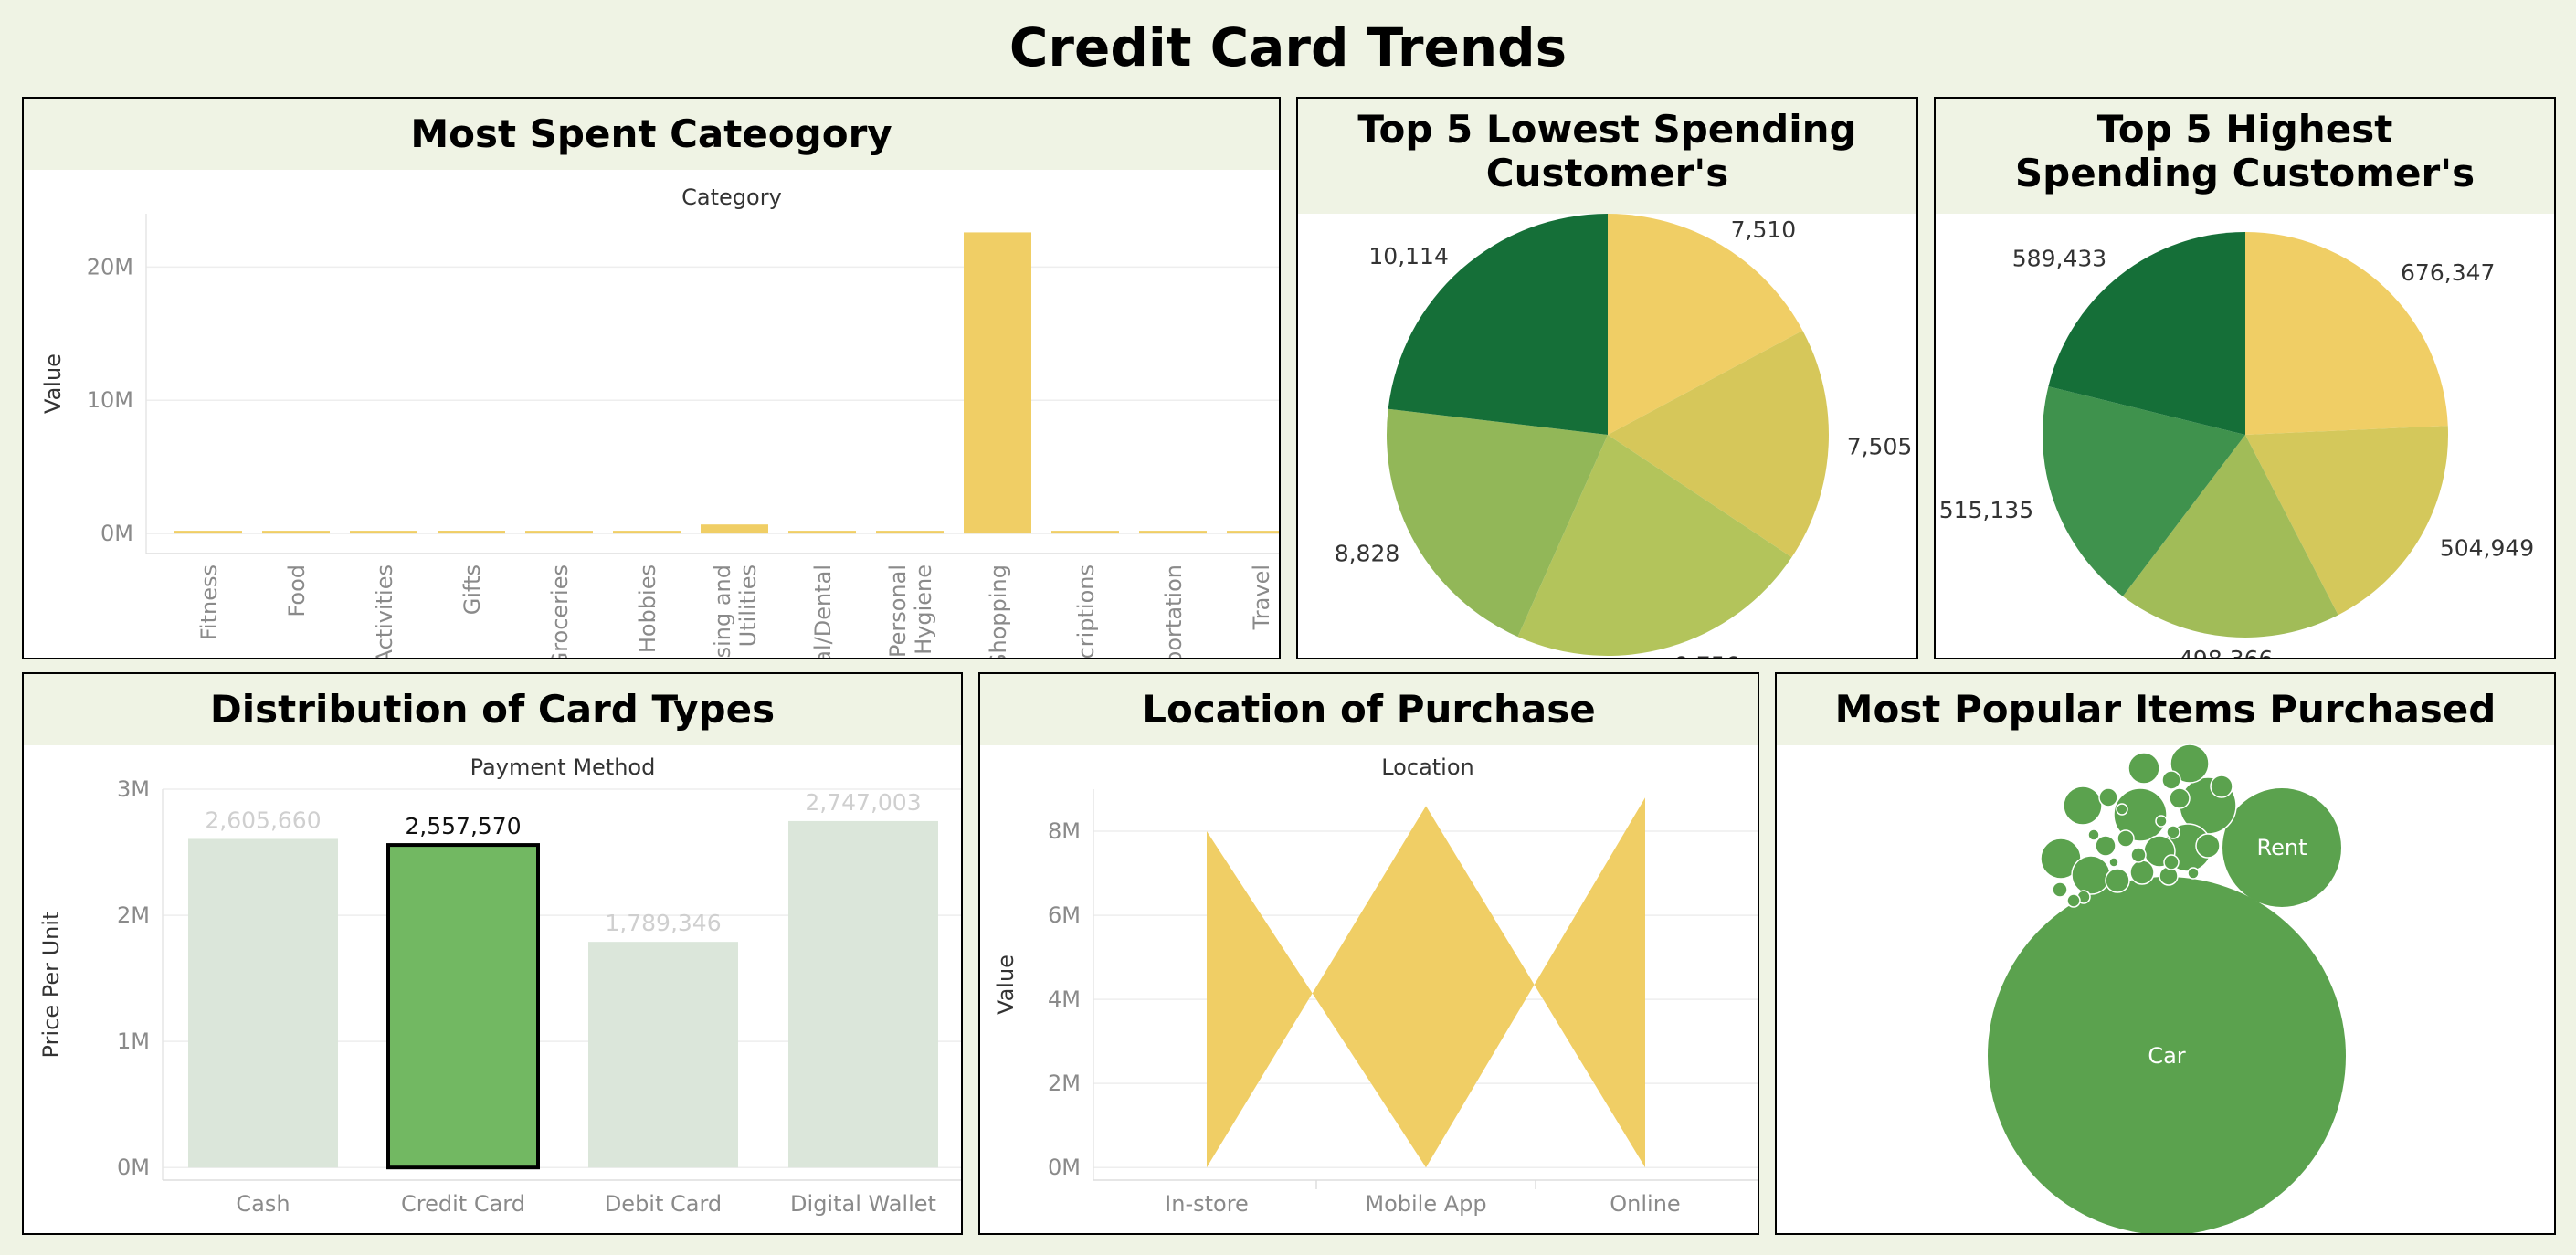 The image size is (2576, 1255). Describe the element at coordinates (51, 985) in the screenshot. I see `y-axis-title: Price Per Unit` at that location.